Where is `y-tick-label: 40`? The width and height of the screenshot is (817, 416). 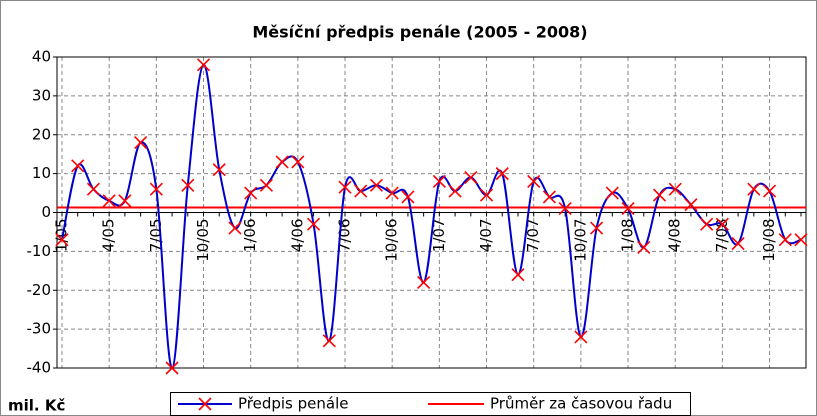 y-tick-label: 40 is located at coordinates (41, 57).